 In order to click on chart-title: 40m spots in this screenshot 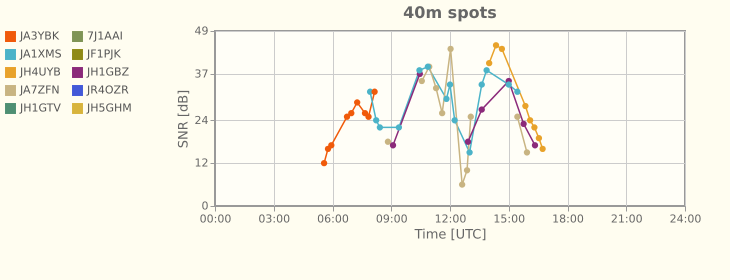, I will do `click(450, 12)`.